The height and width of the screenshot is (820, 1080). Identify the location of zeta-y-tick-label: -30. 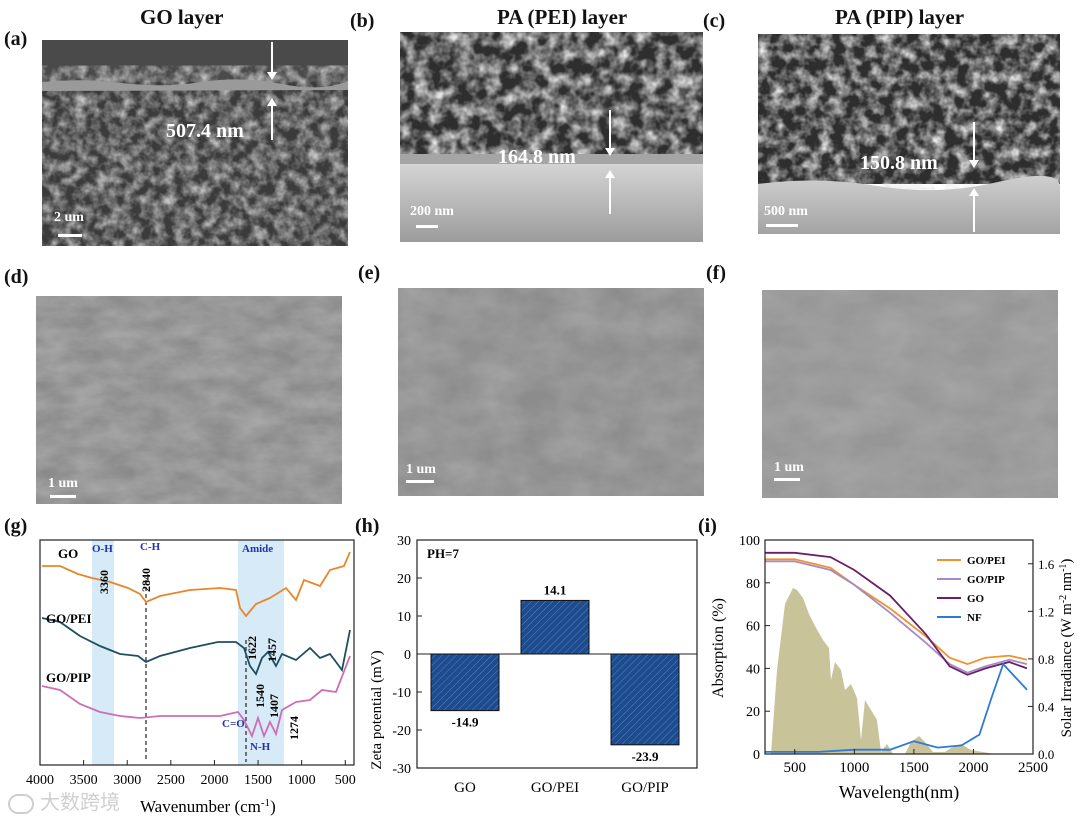
(401, 769).